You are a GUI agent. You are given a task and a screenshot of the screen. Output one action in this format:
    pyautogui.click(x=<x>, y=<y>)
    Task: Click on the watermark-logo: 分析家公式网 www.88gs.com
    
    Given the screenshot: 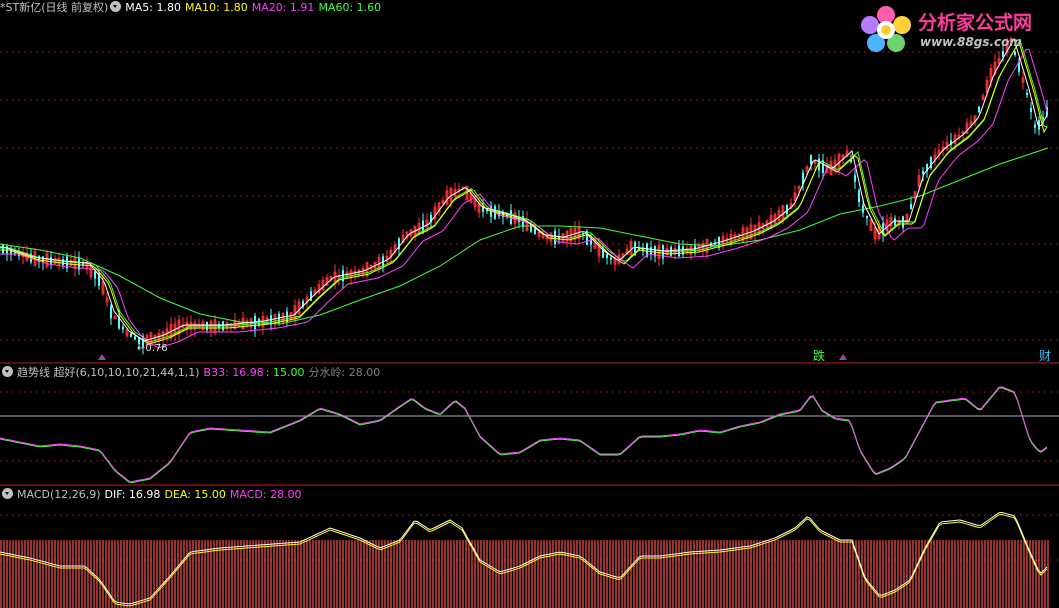 What is the action you would take?
    pyautogui.click(x=958, y=29)
    